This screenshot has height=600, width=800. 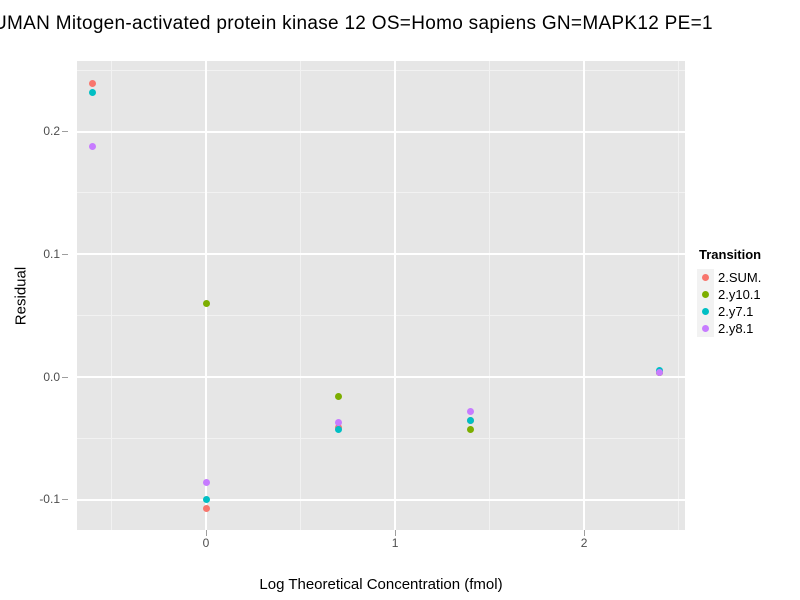 What do you see at coordinates (206, 543) in the screenshot?
I see `x-tick-label: 0` at bounding box center [206, 543].